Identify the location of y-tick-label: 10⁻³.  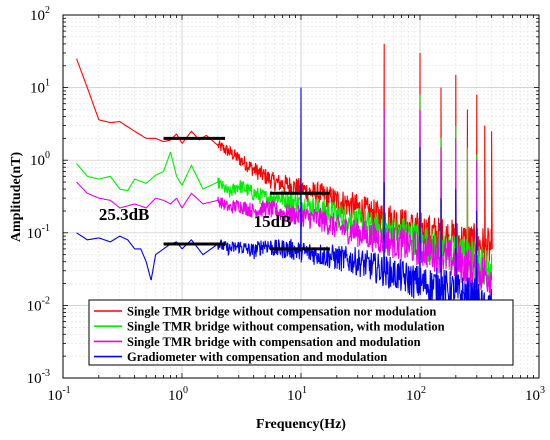
(38, 377).